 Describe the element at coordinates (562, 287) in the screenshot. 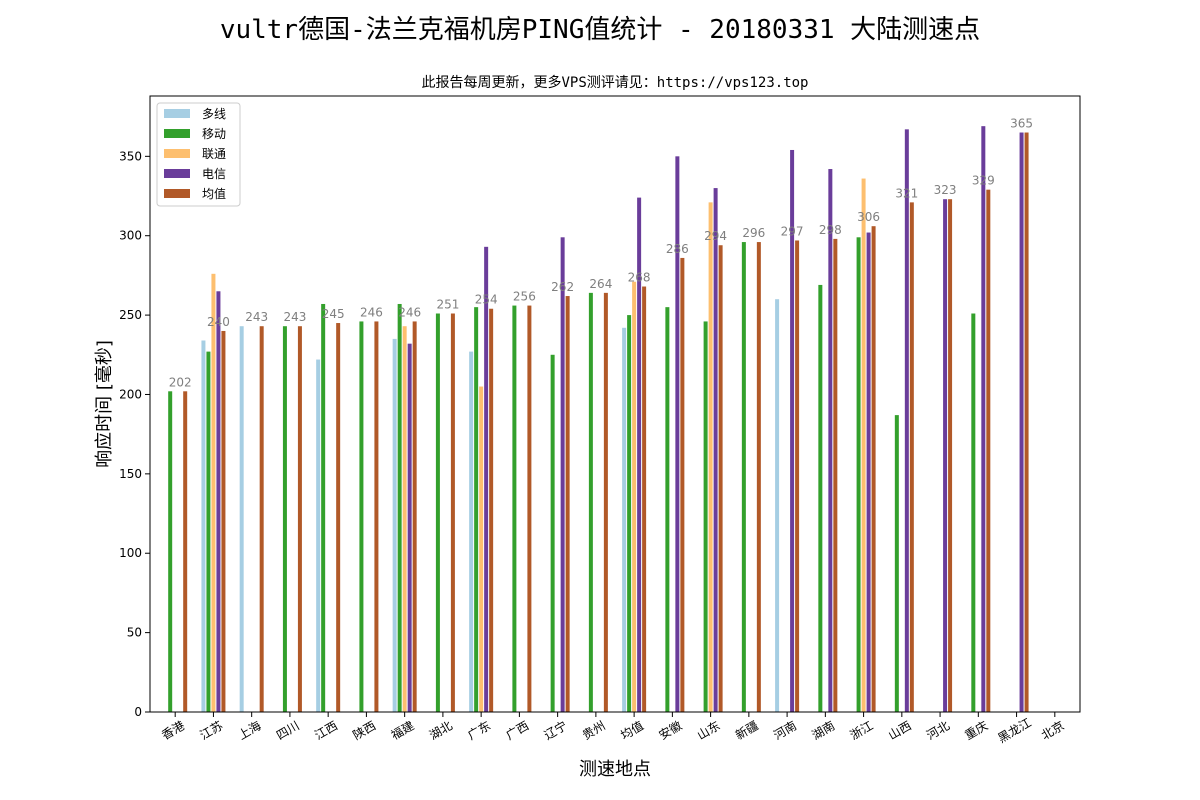

I see `value-label: 262` at that location.